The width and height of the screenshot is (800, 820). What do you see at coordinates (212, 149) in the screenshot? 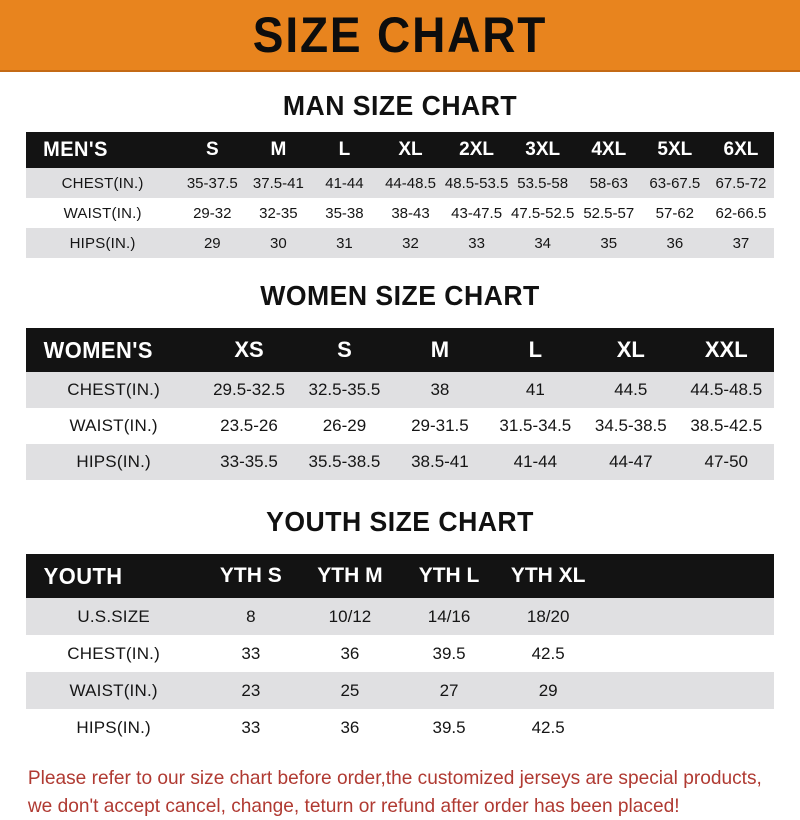
I see `men-header-size-s: S` at bounding box center [212, 149].